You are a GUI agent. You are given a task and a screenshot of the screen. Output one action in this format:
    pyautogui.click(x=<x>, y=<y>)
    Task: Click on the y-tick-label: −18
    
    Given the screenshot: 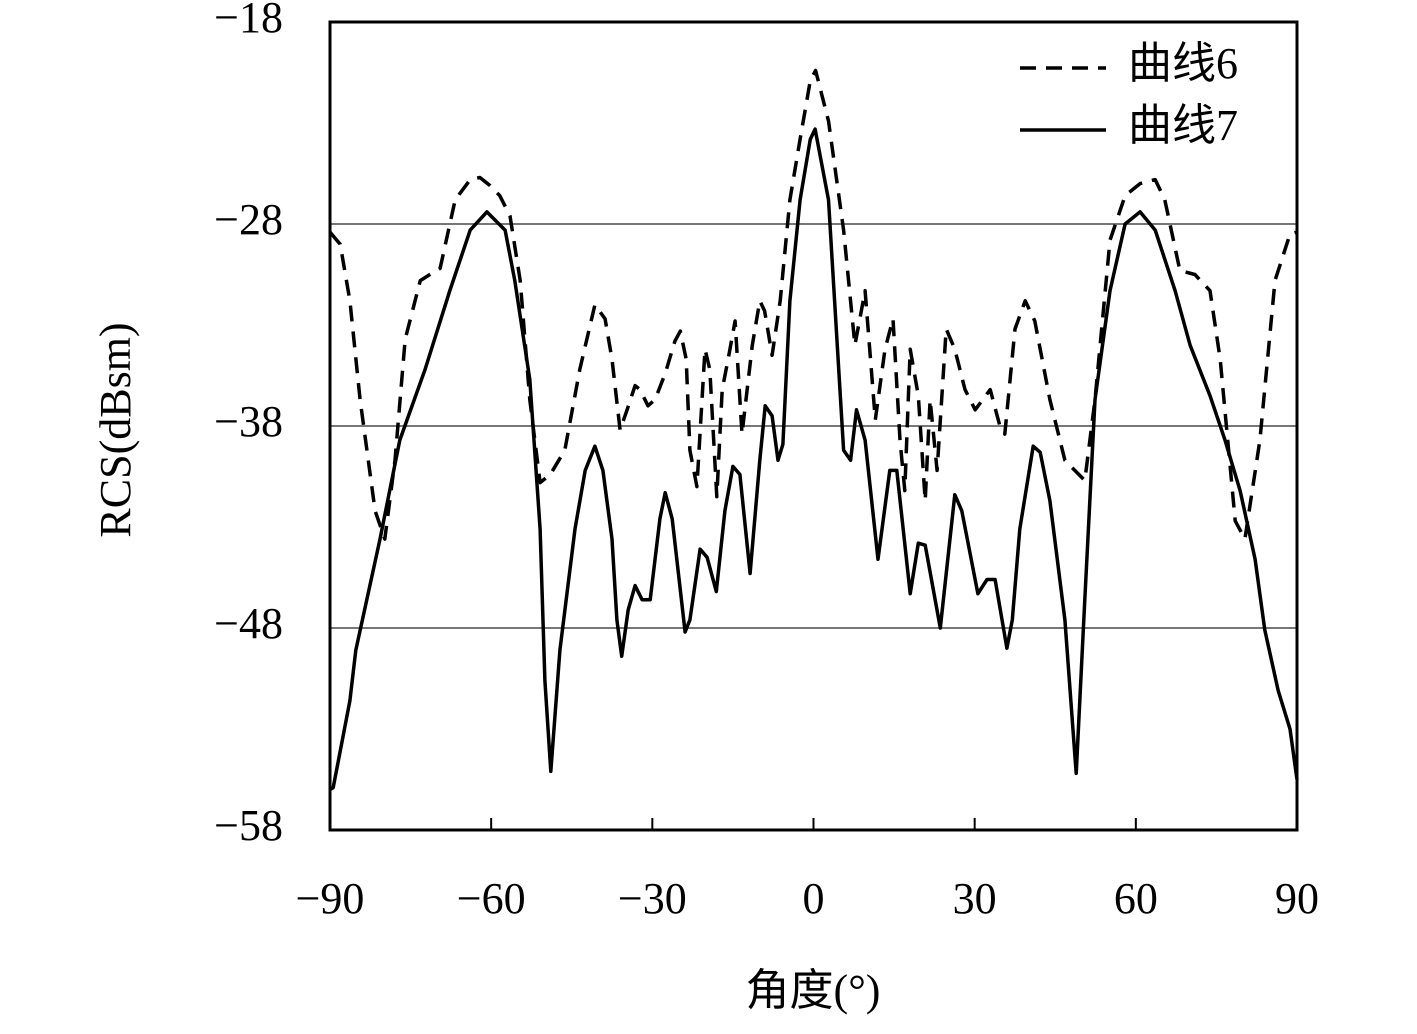 What is the action you would take?
    pyautogui.click(x=248, y=21)
    